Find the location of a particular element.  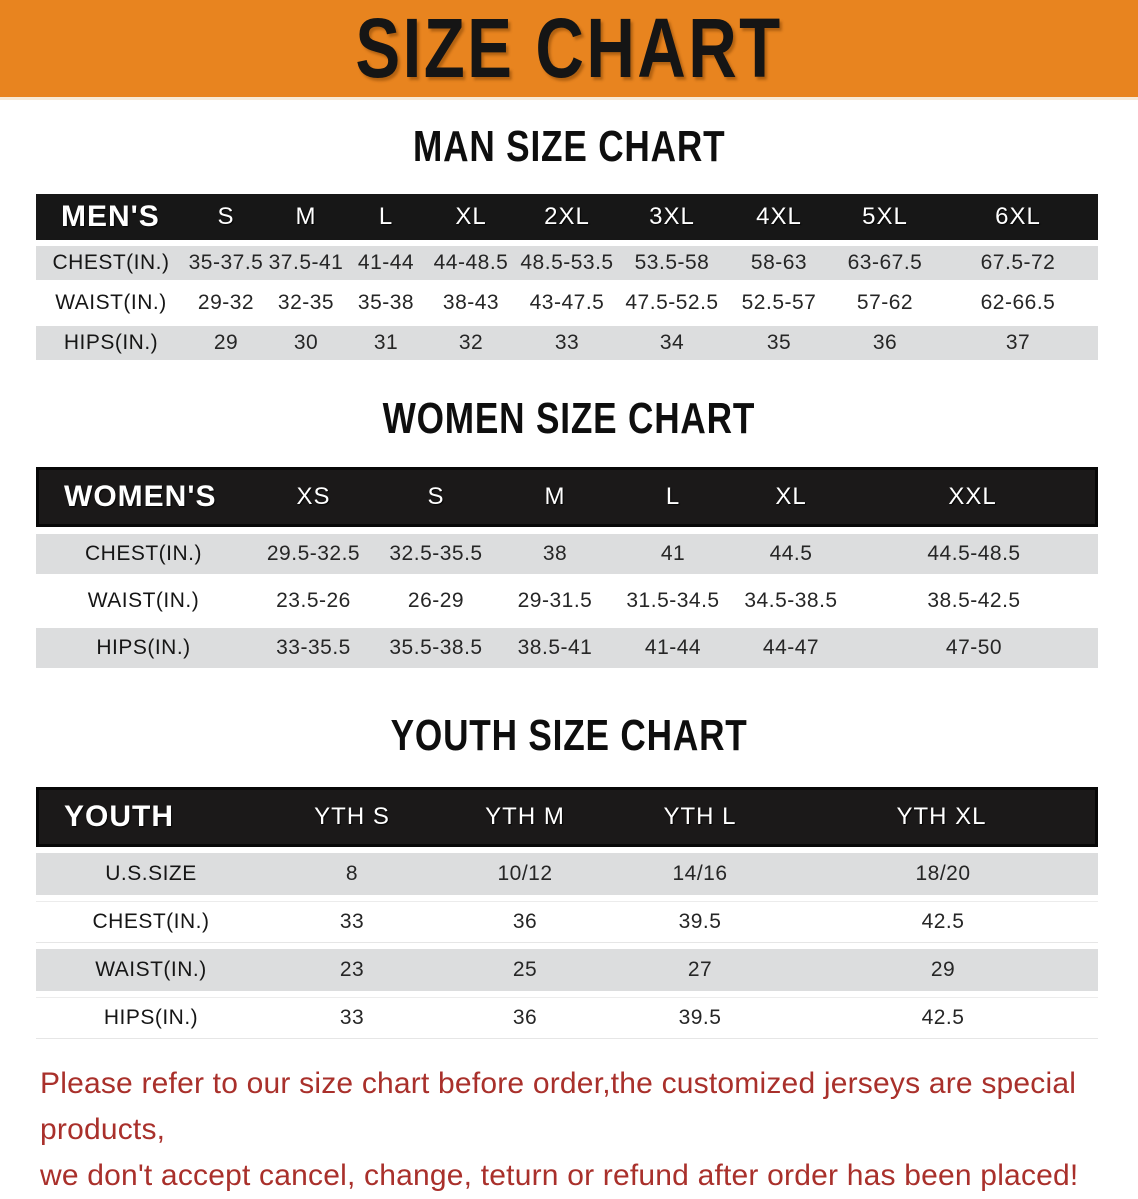

size-value-cell: 33-35.5 is located at coordinates (313, 648).